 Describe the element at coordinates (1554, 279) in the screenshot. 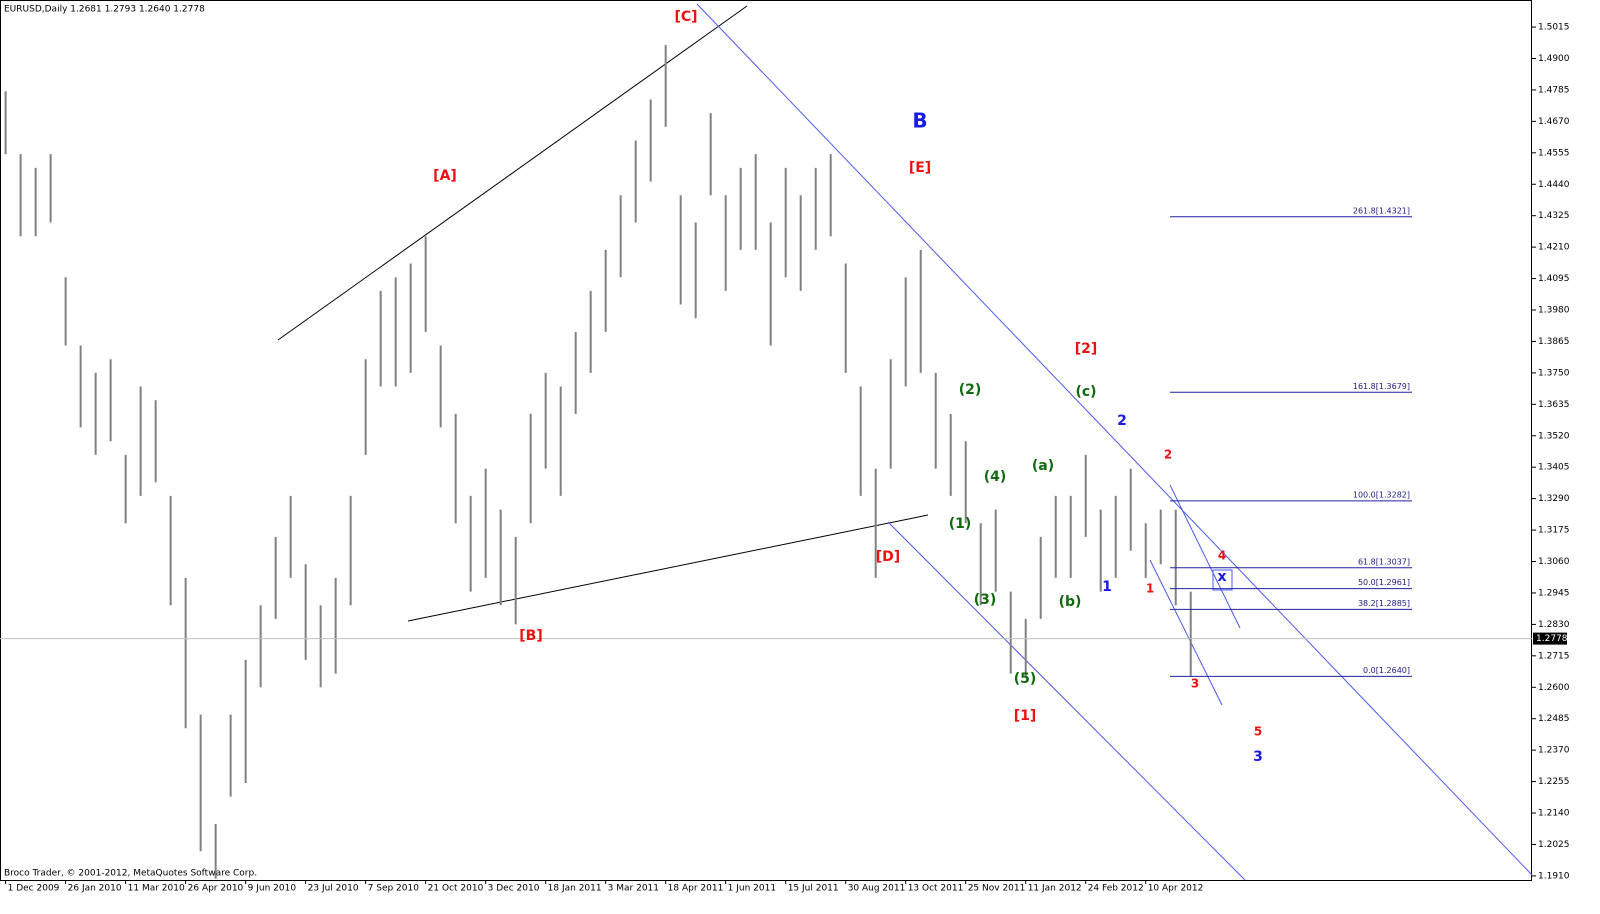

I see `y-tick-label: 1.4095` at that location.